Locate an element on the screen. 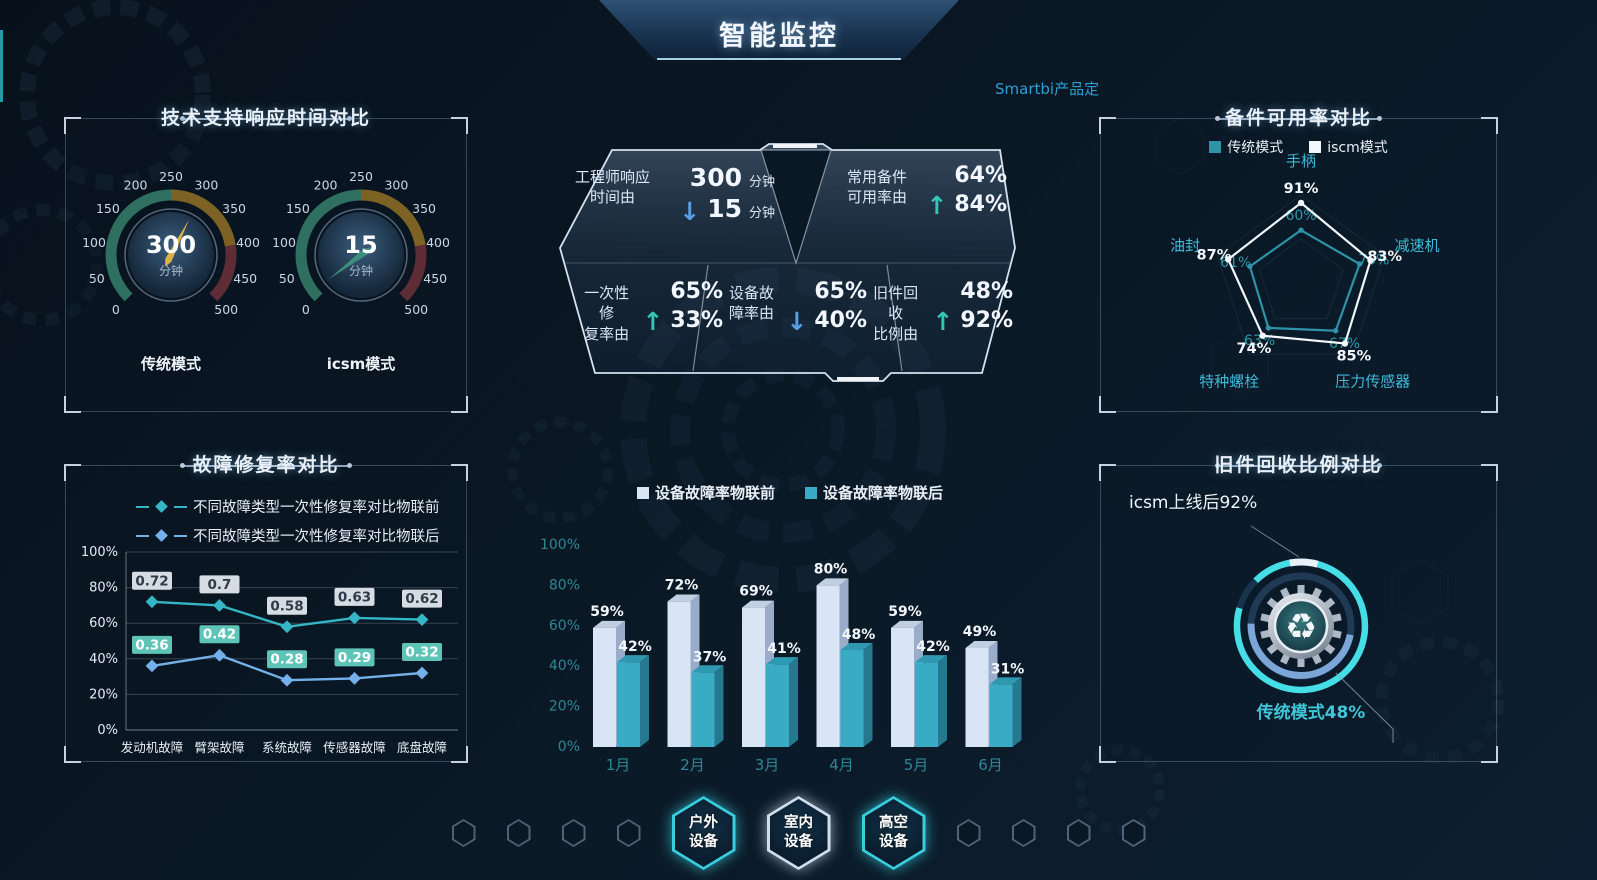  svg-text: 42% is located at coordinates (933, 647).